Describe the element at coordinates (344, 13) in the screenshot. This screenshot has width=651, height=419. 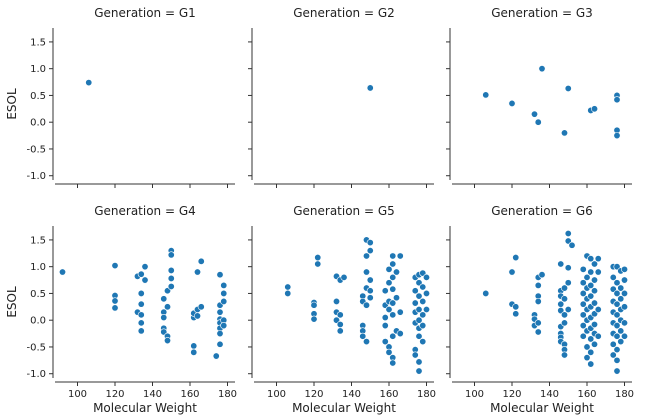
I see `panel-title: Generation = G2` at that location.